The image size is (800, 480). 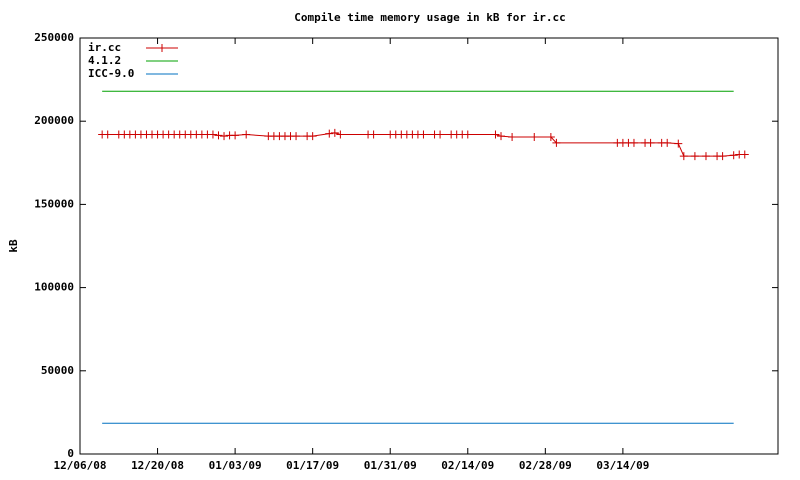 I want to click on x-tick-label: 12/20/08, so click(x=157, y=465).